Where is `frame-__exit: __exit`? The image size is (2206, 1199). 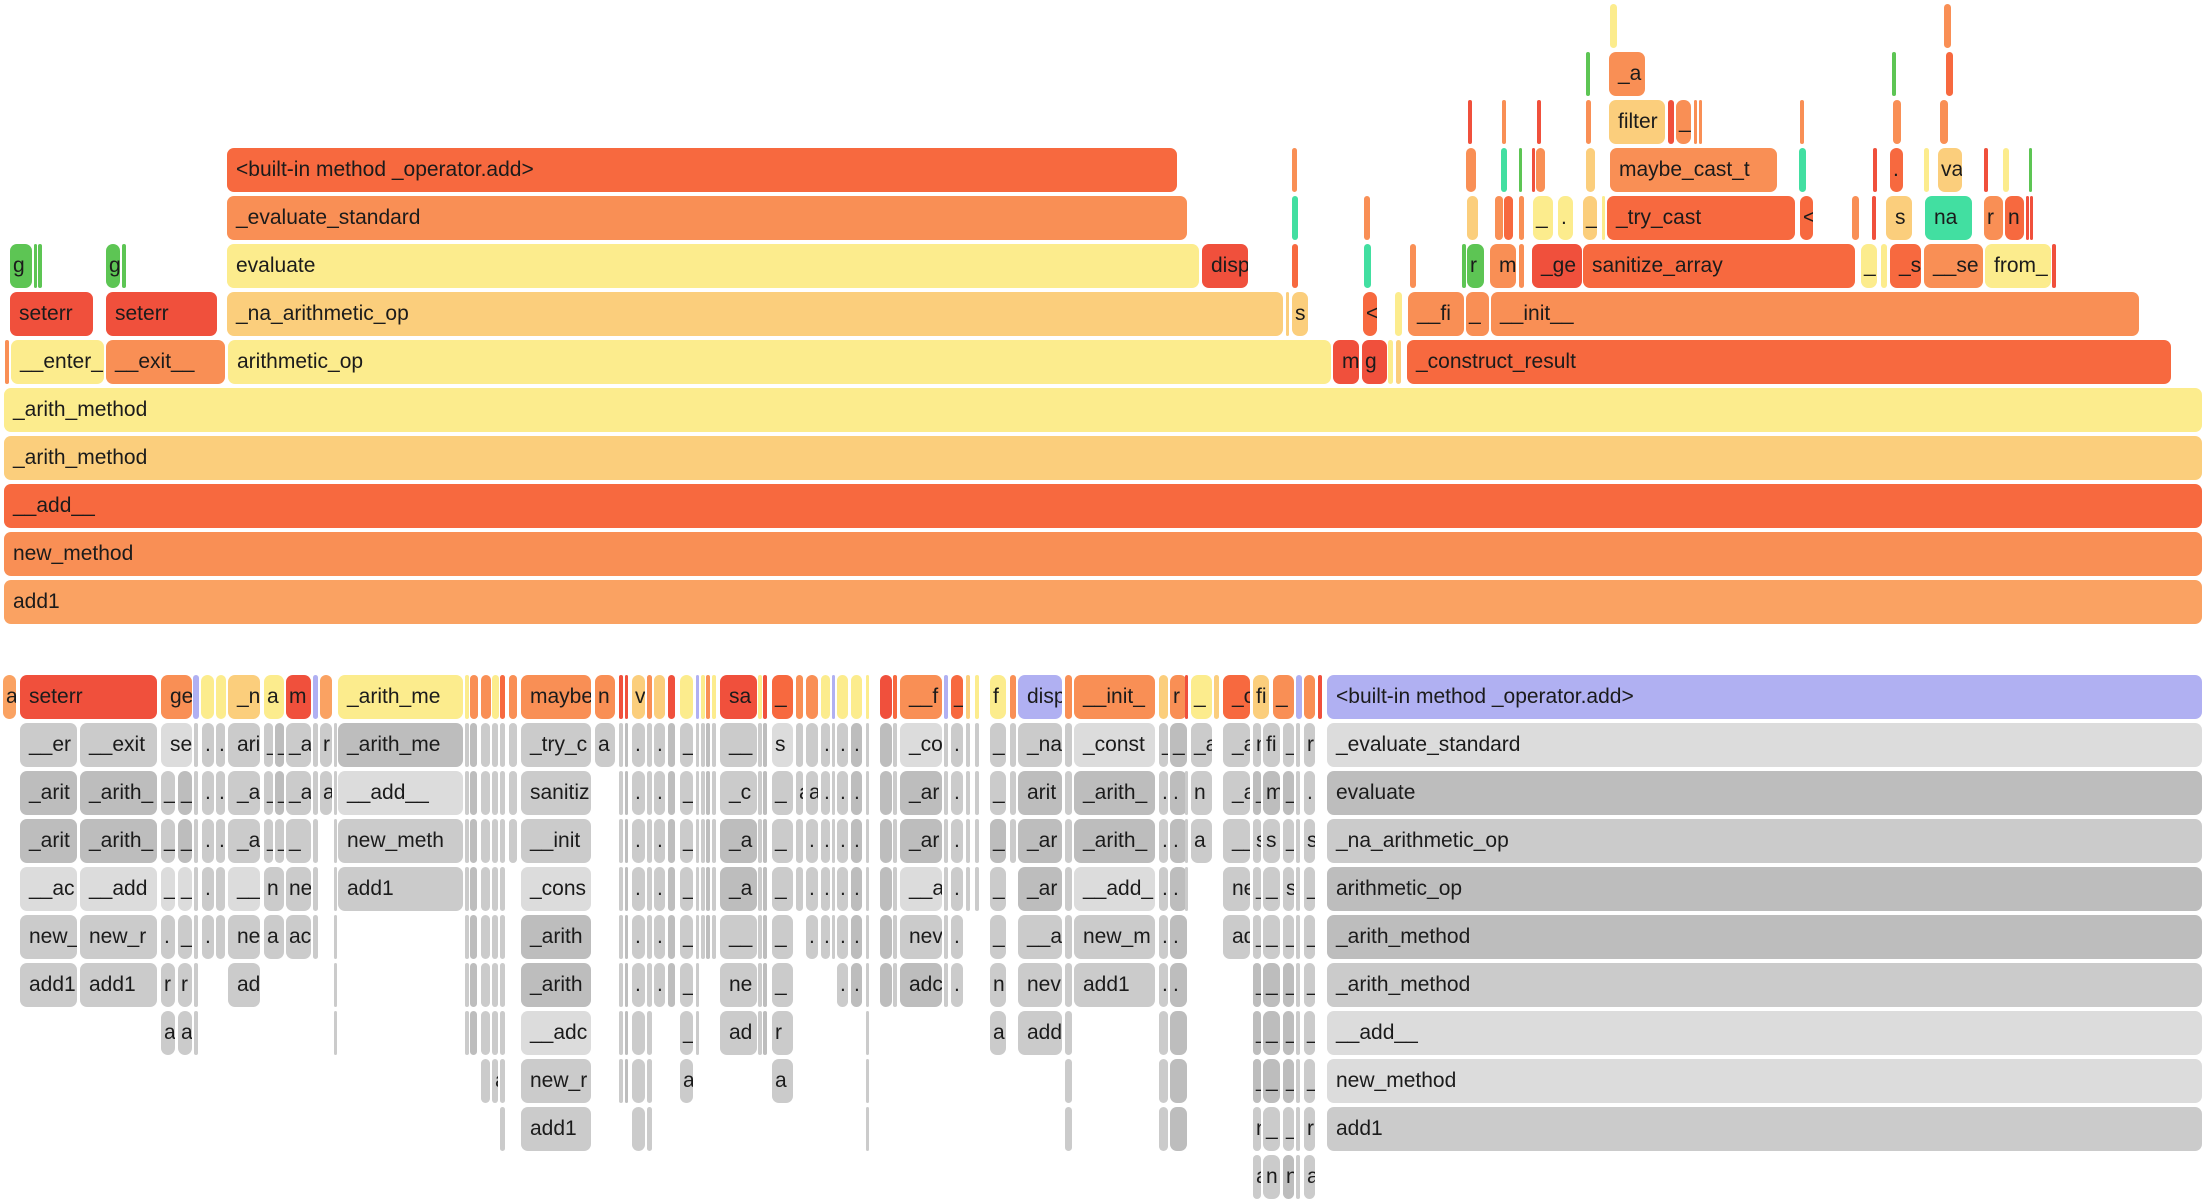 frame-__exit: __exit is located at coordinates (118, 745).